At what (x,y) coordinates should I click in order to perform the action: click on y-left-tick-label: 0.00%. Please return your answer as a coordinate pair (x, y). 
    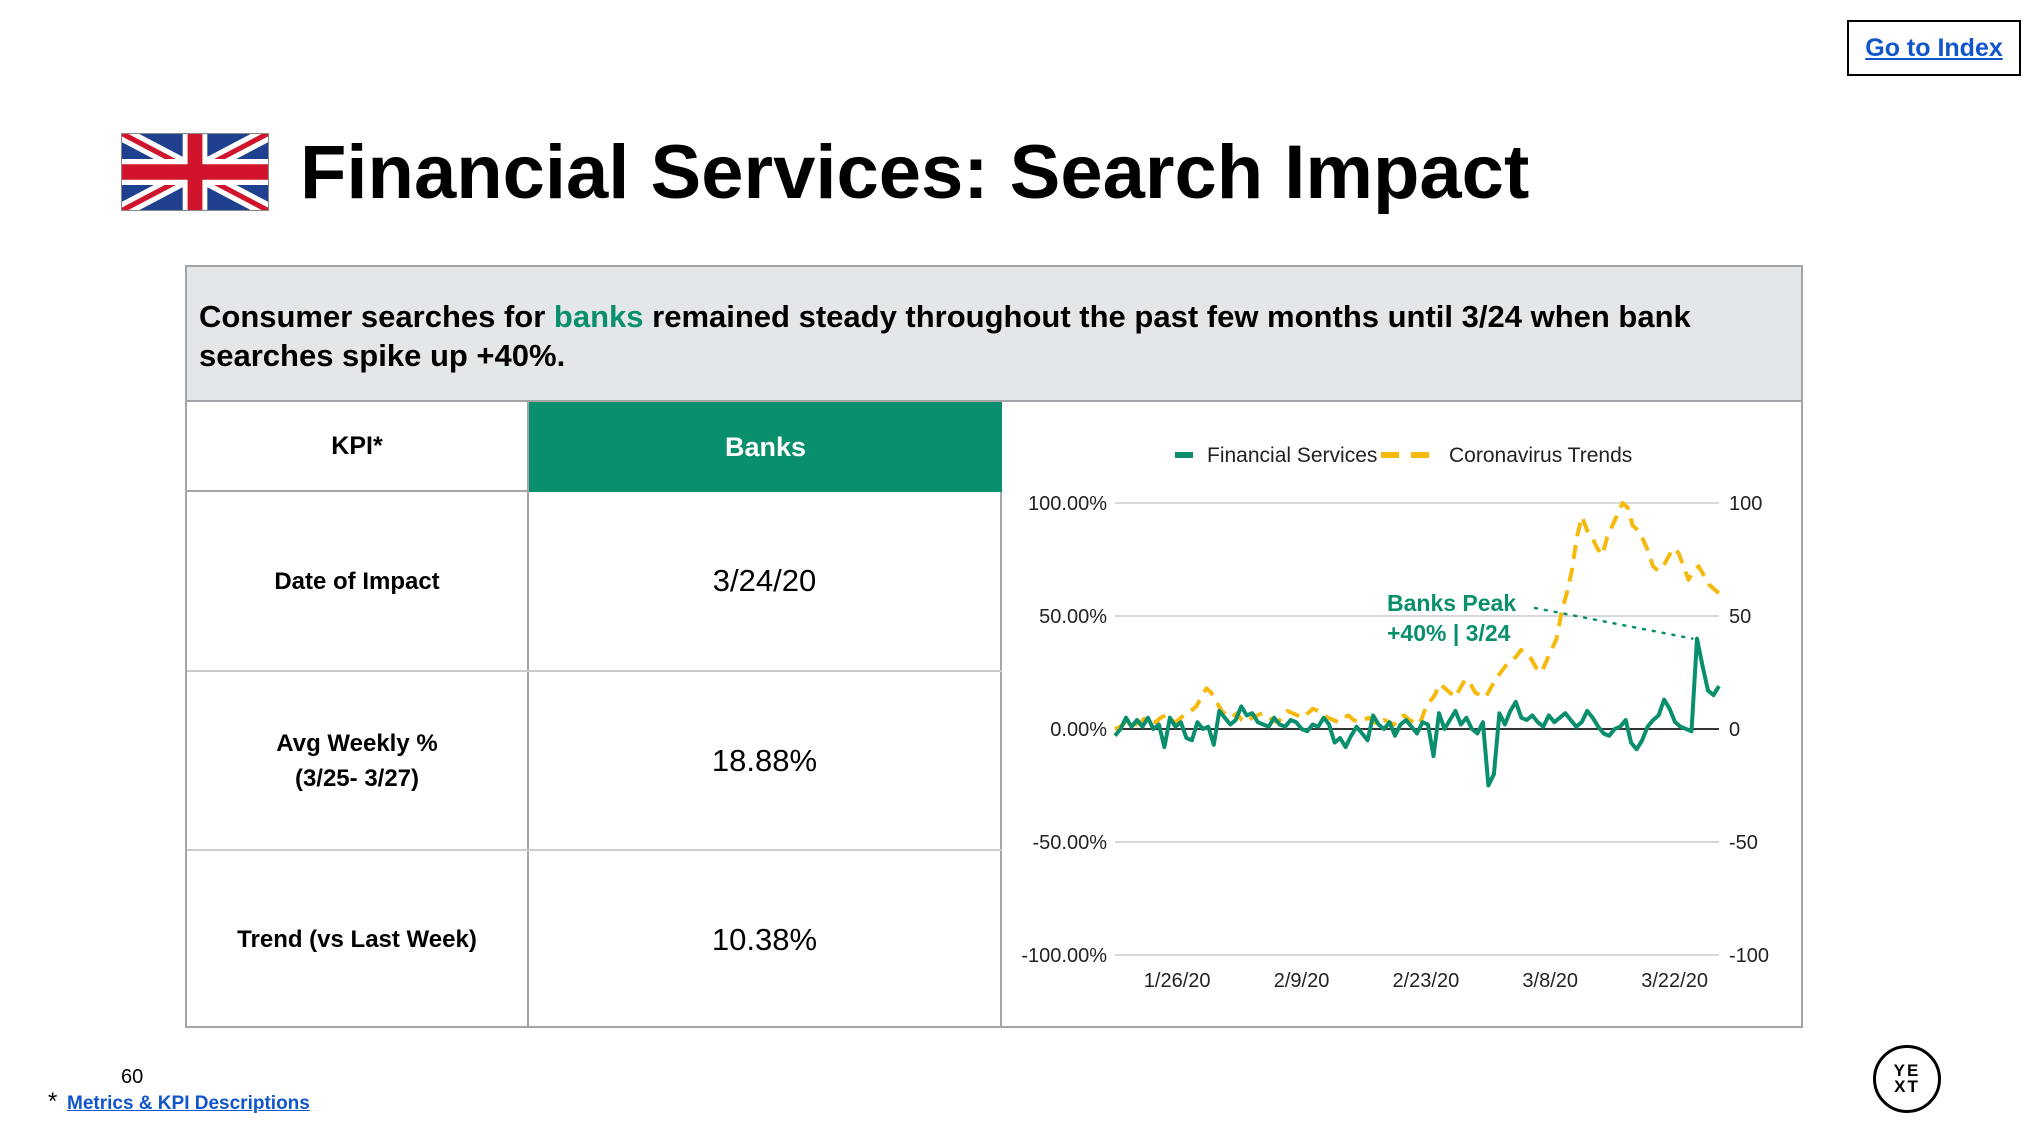
    Looking at the image, I should click on (1078, 730).